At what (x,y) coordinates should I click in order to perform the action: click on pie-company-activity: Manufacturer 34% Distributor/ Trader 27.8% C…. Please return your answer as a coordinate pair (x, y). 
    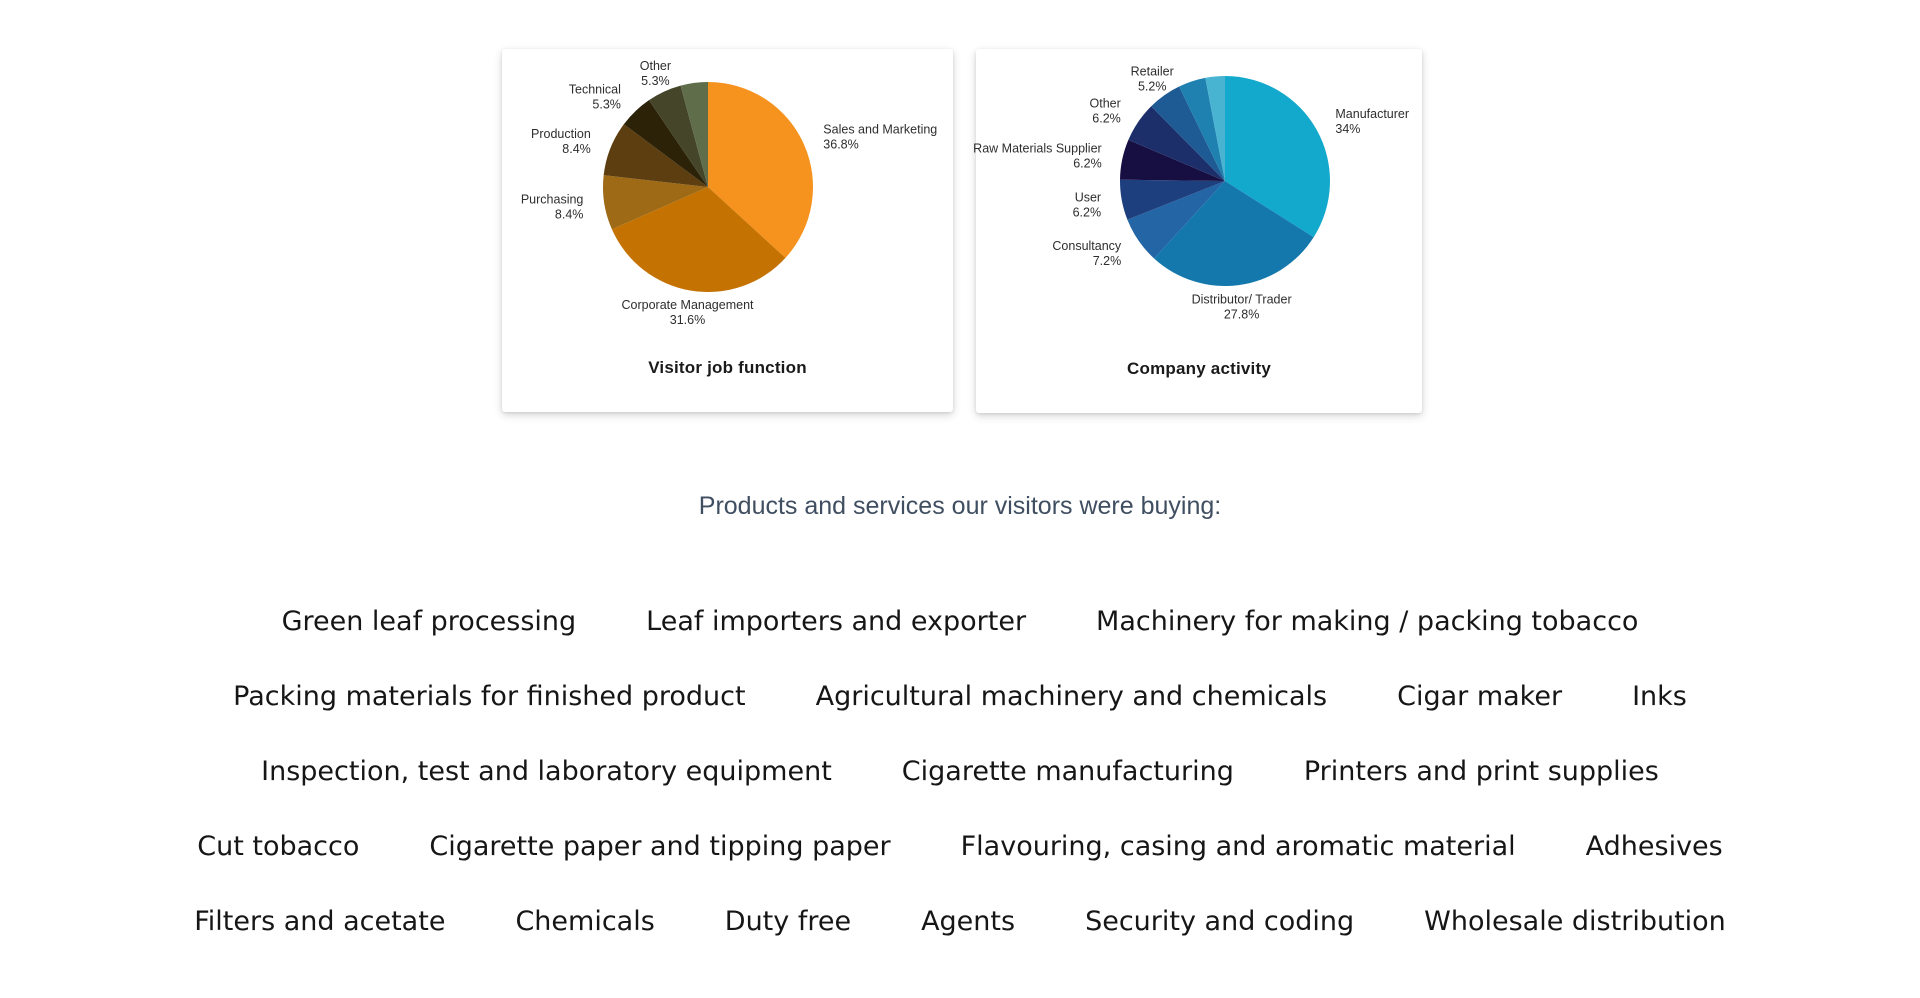
    Looking at the image, I should click on (1191, 193).